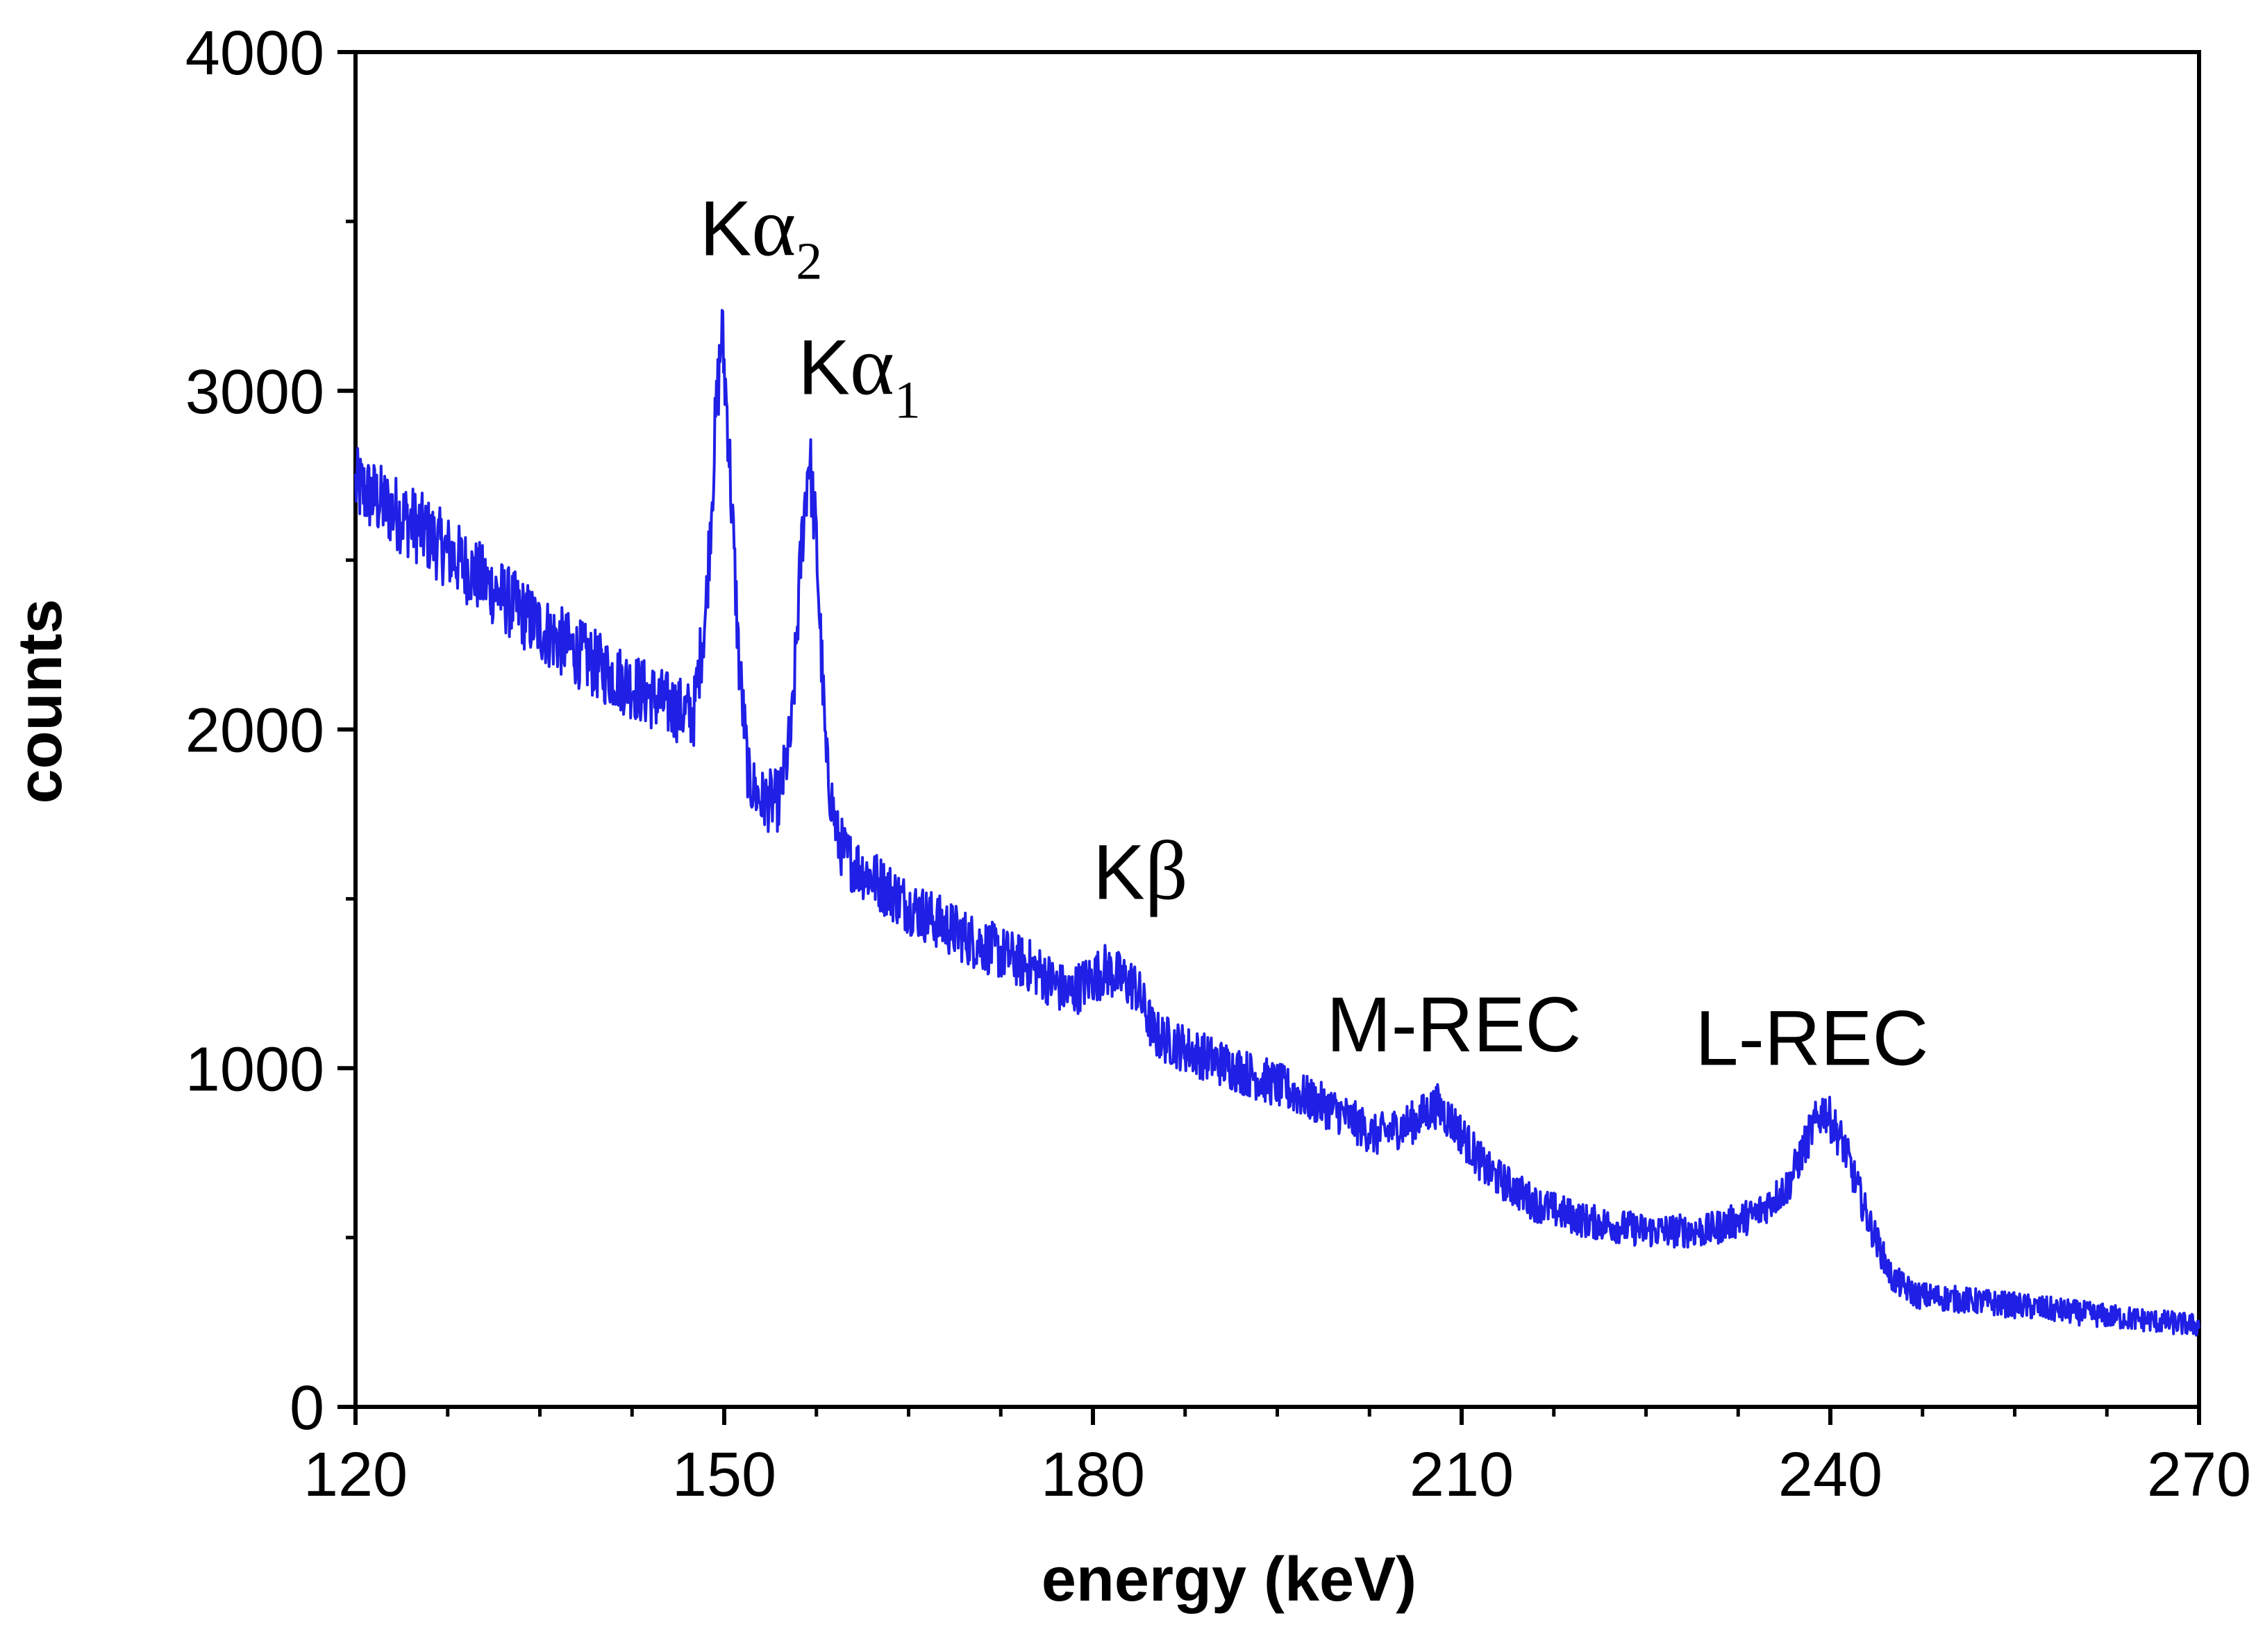 Image resolution: width=2256 pixels, height=1652 pixels. Describe the element at coordinates (255, 731) in the screenshot. I see `y-tick-label: 2000` at that location.